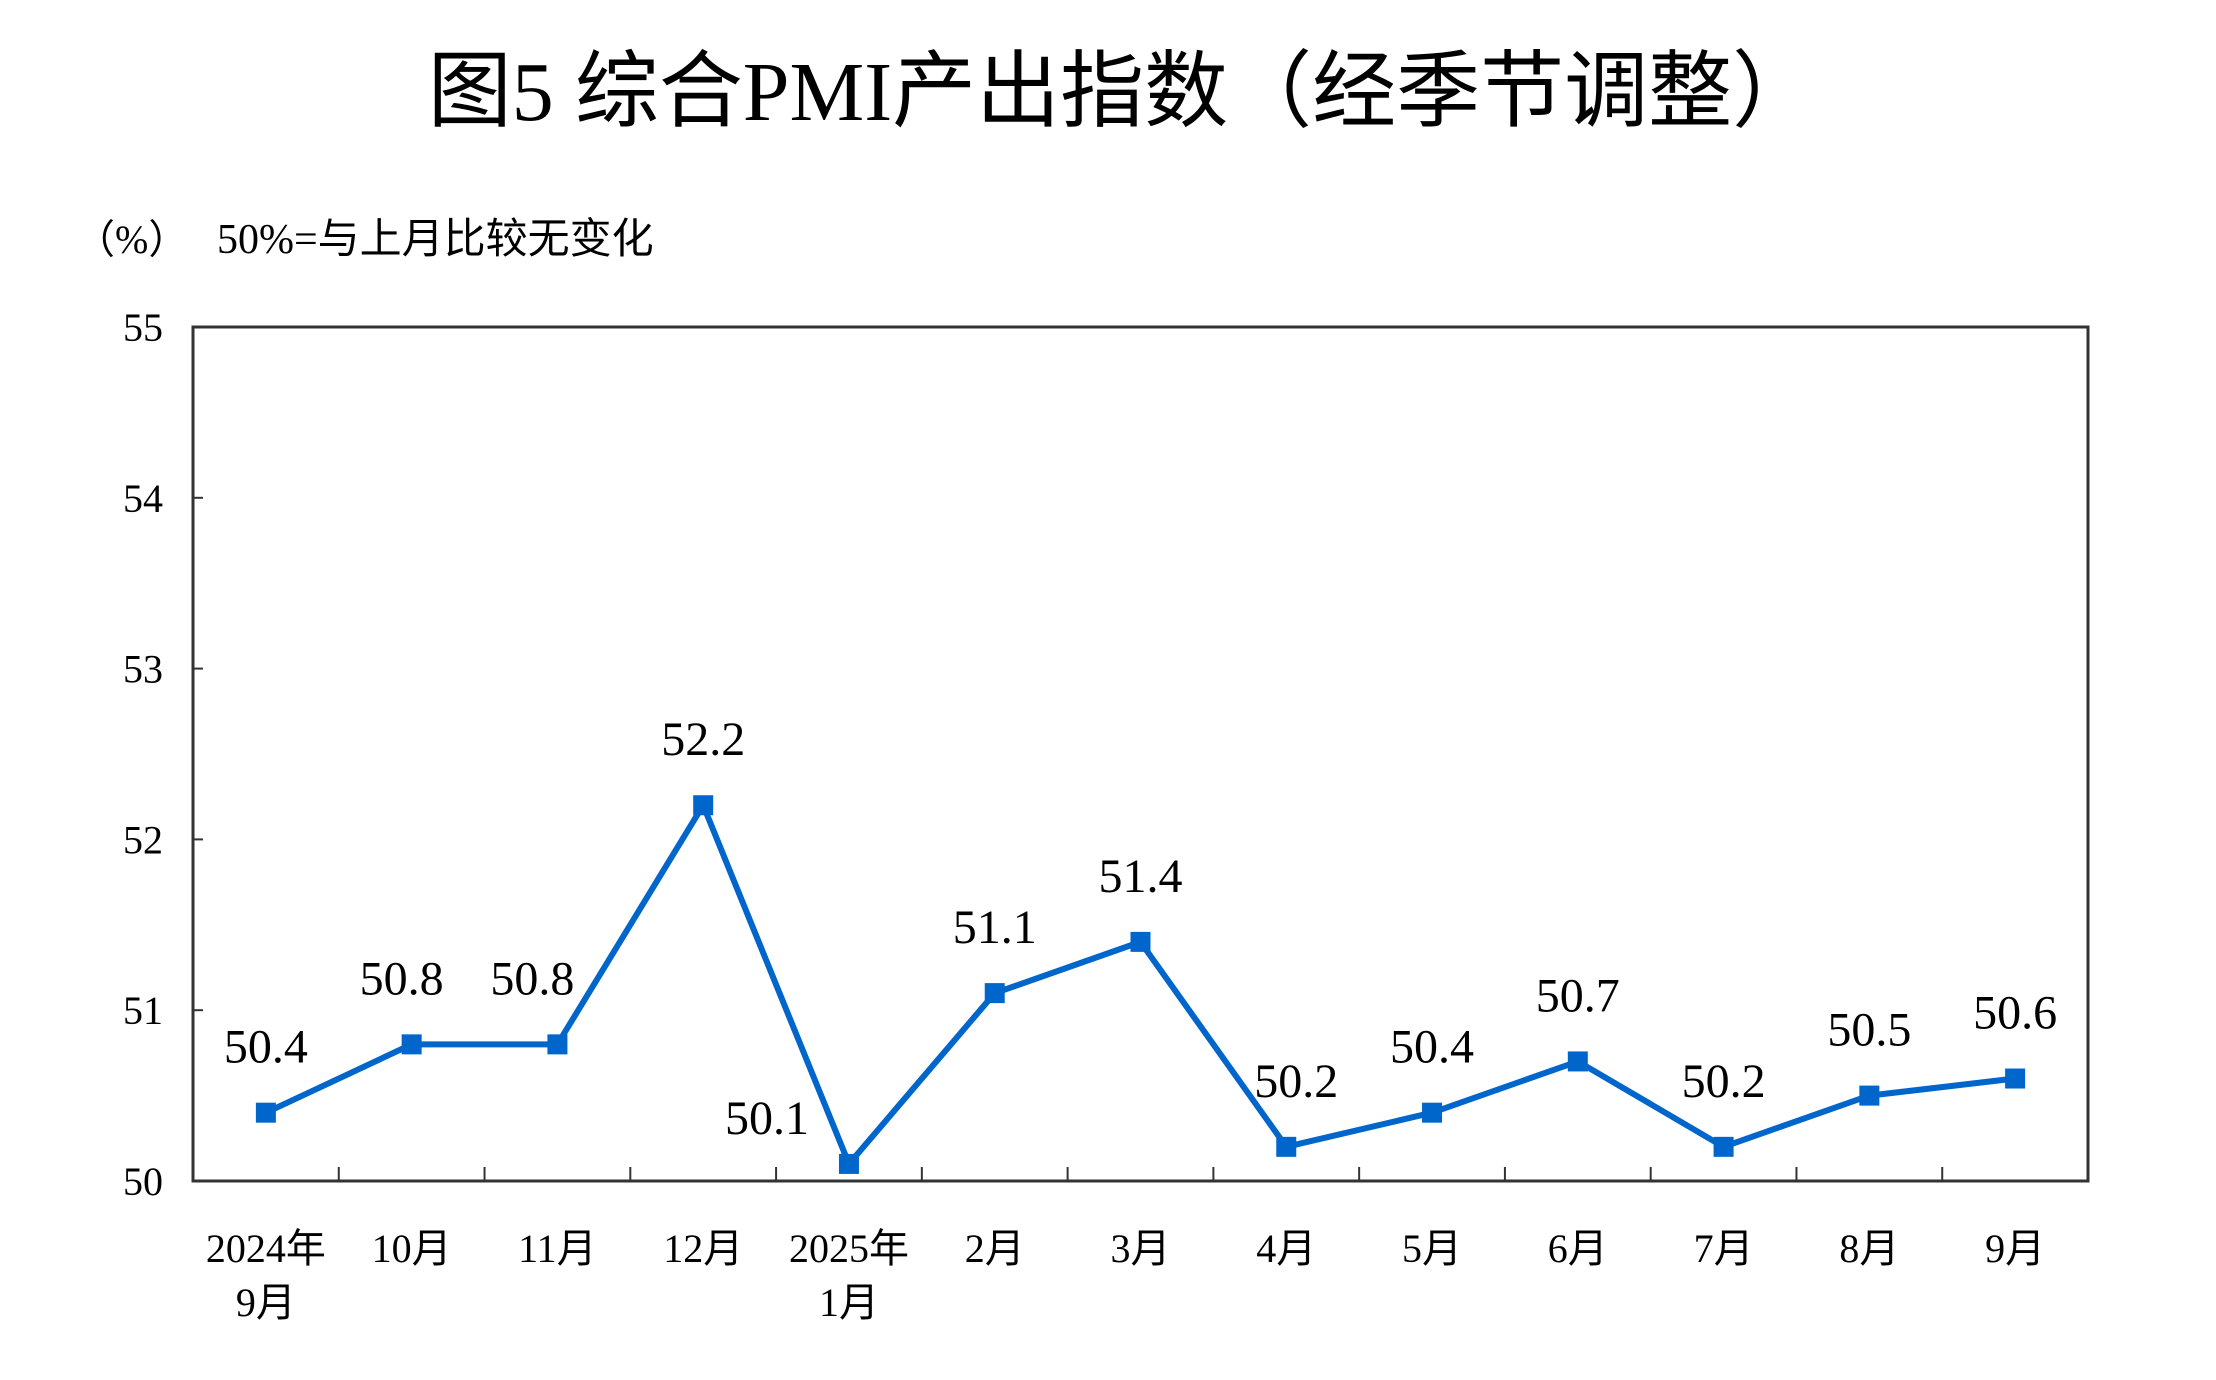 The height and width of the screenshot is (1380, 2216). I want to click on x-tick-label: 12月, so click(703, 1248).